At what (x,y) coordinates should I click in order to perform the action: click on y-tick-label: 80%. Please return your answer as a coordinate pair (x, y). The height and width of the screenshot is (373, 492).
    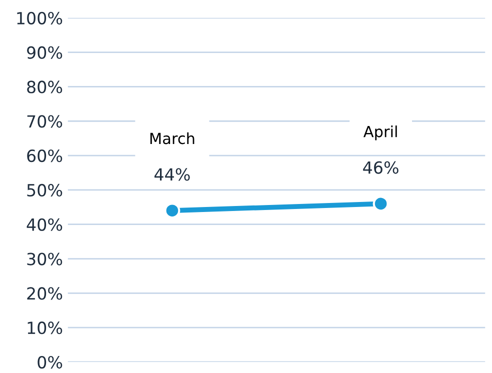
    Looking at the image, I should click on (44, 87).